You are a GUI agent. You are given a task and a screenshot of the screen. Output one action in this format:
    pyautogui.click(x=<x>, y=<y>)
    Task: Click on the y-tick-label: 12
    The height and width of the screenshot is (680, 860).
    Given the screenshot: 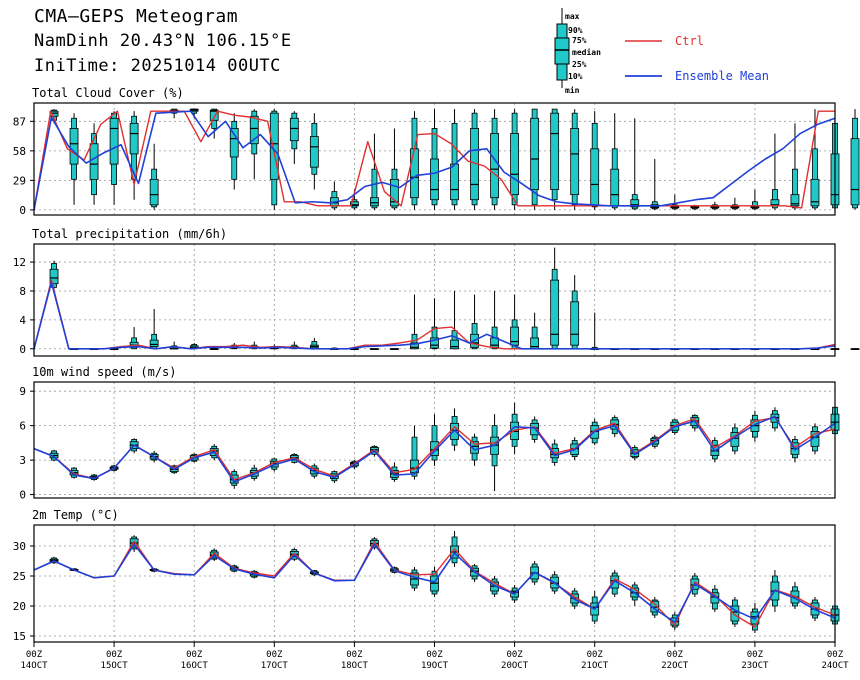 What is the action you would take?
    pyautogui.click(x=19, y=262)
    